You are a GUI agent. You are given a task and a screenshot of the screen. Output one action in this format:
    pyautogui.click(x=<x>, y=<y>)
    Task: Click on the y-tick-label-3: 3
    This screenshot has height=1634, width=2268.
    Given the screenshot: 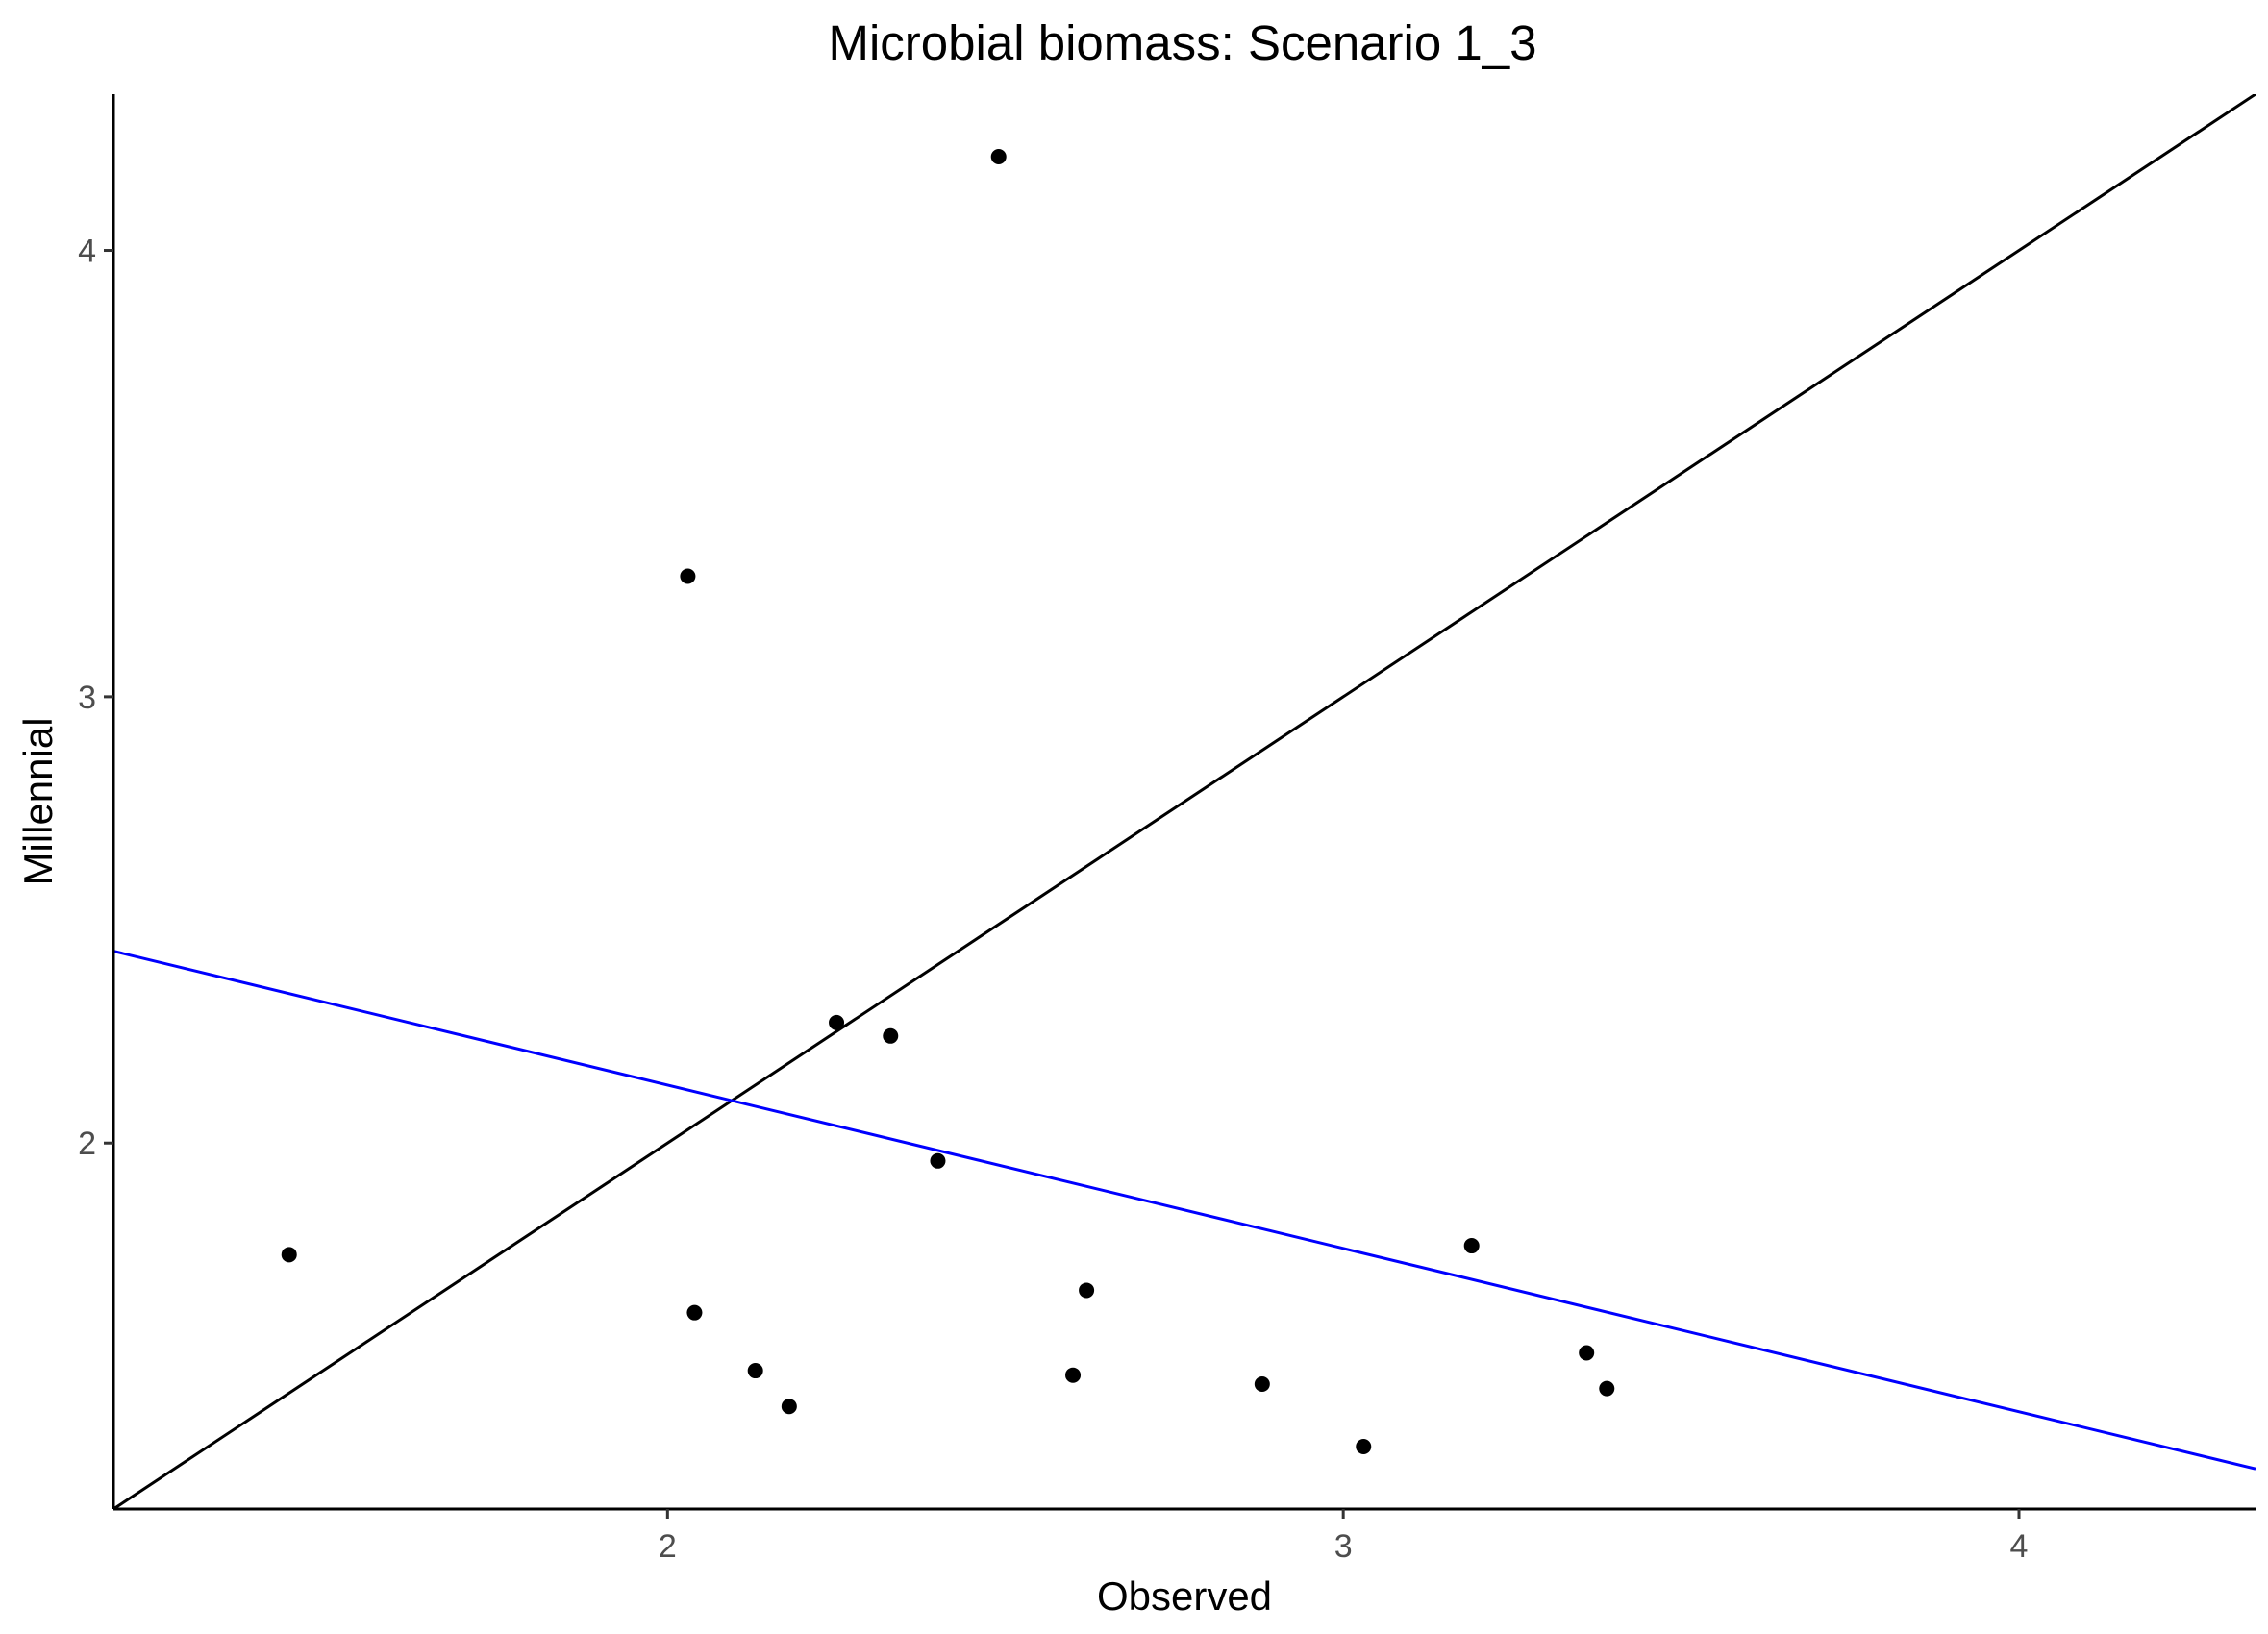 What is the action you would take?
    pyautogui.click(x=87, y=698)
    